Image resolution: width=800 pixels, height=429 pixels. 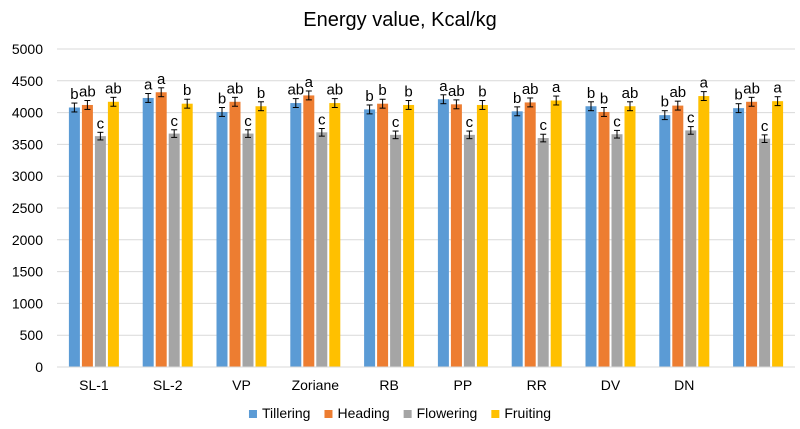 I want to click on y-tick-label: 3000, so click(x=27, y=176).